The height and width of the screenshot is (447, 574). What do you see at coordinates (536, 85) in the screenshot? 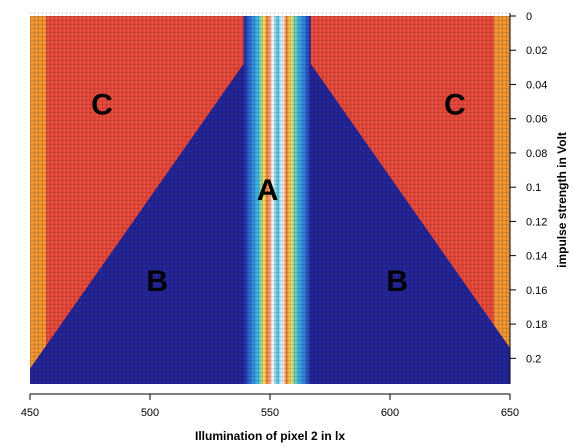
I see `y-tick-label: 0.04` at bounding box center [536, 85].